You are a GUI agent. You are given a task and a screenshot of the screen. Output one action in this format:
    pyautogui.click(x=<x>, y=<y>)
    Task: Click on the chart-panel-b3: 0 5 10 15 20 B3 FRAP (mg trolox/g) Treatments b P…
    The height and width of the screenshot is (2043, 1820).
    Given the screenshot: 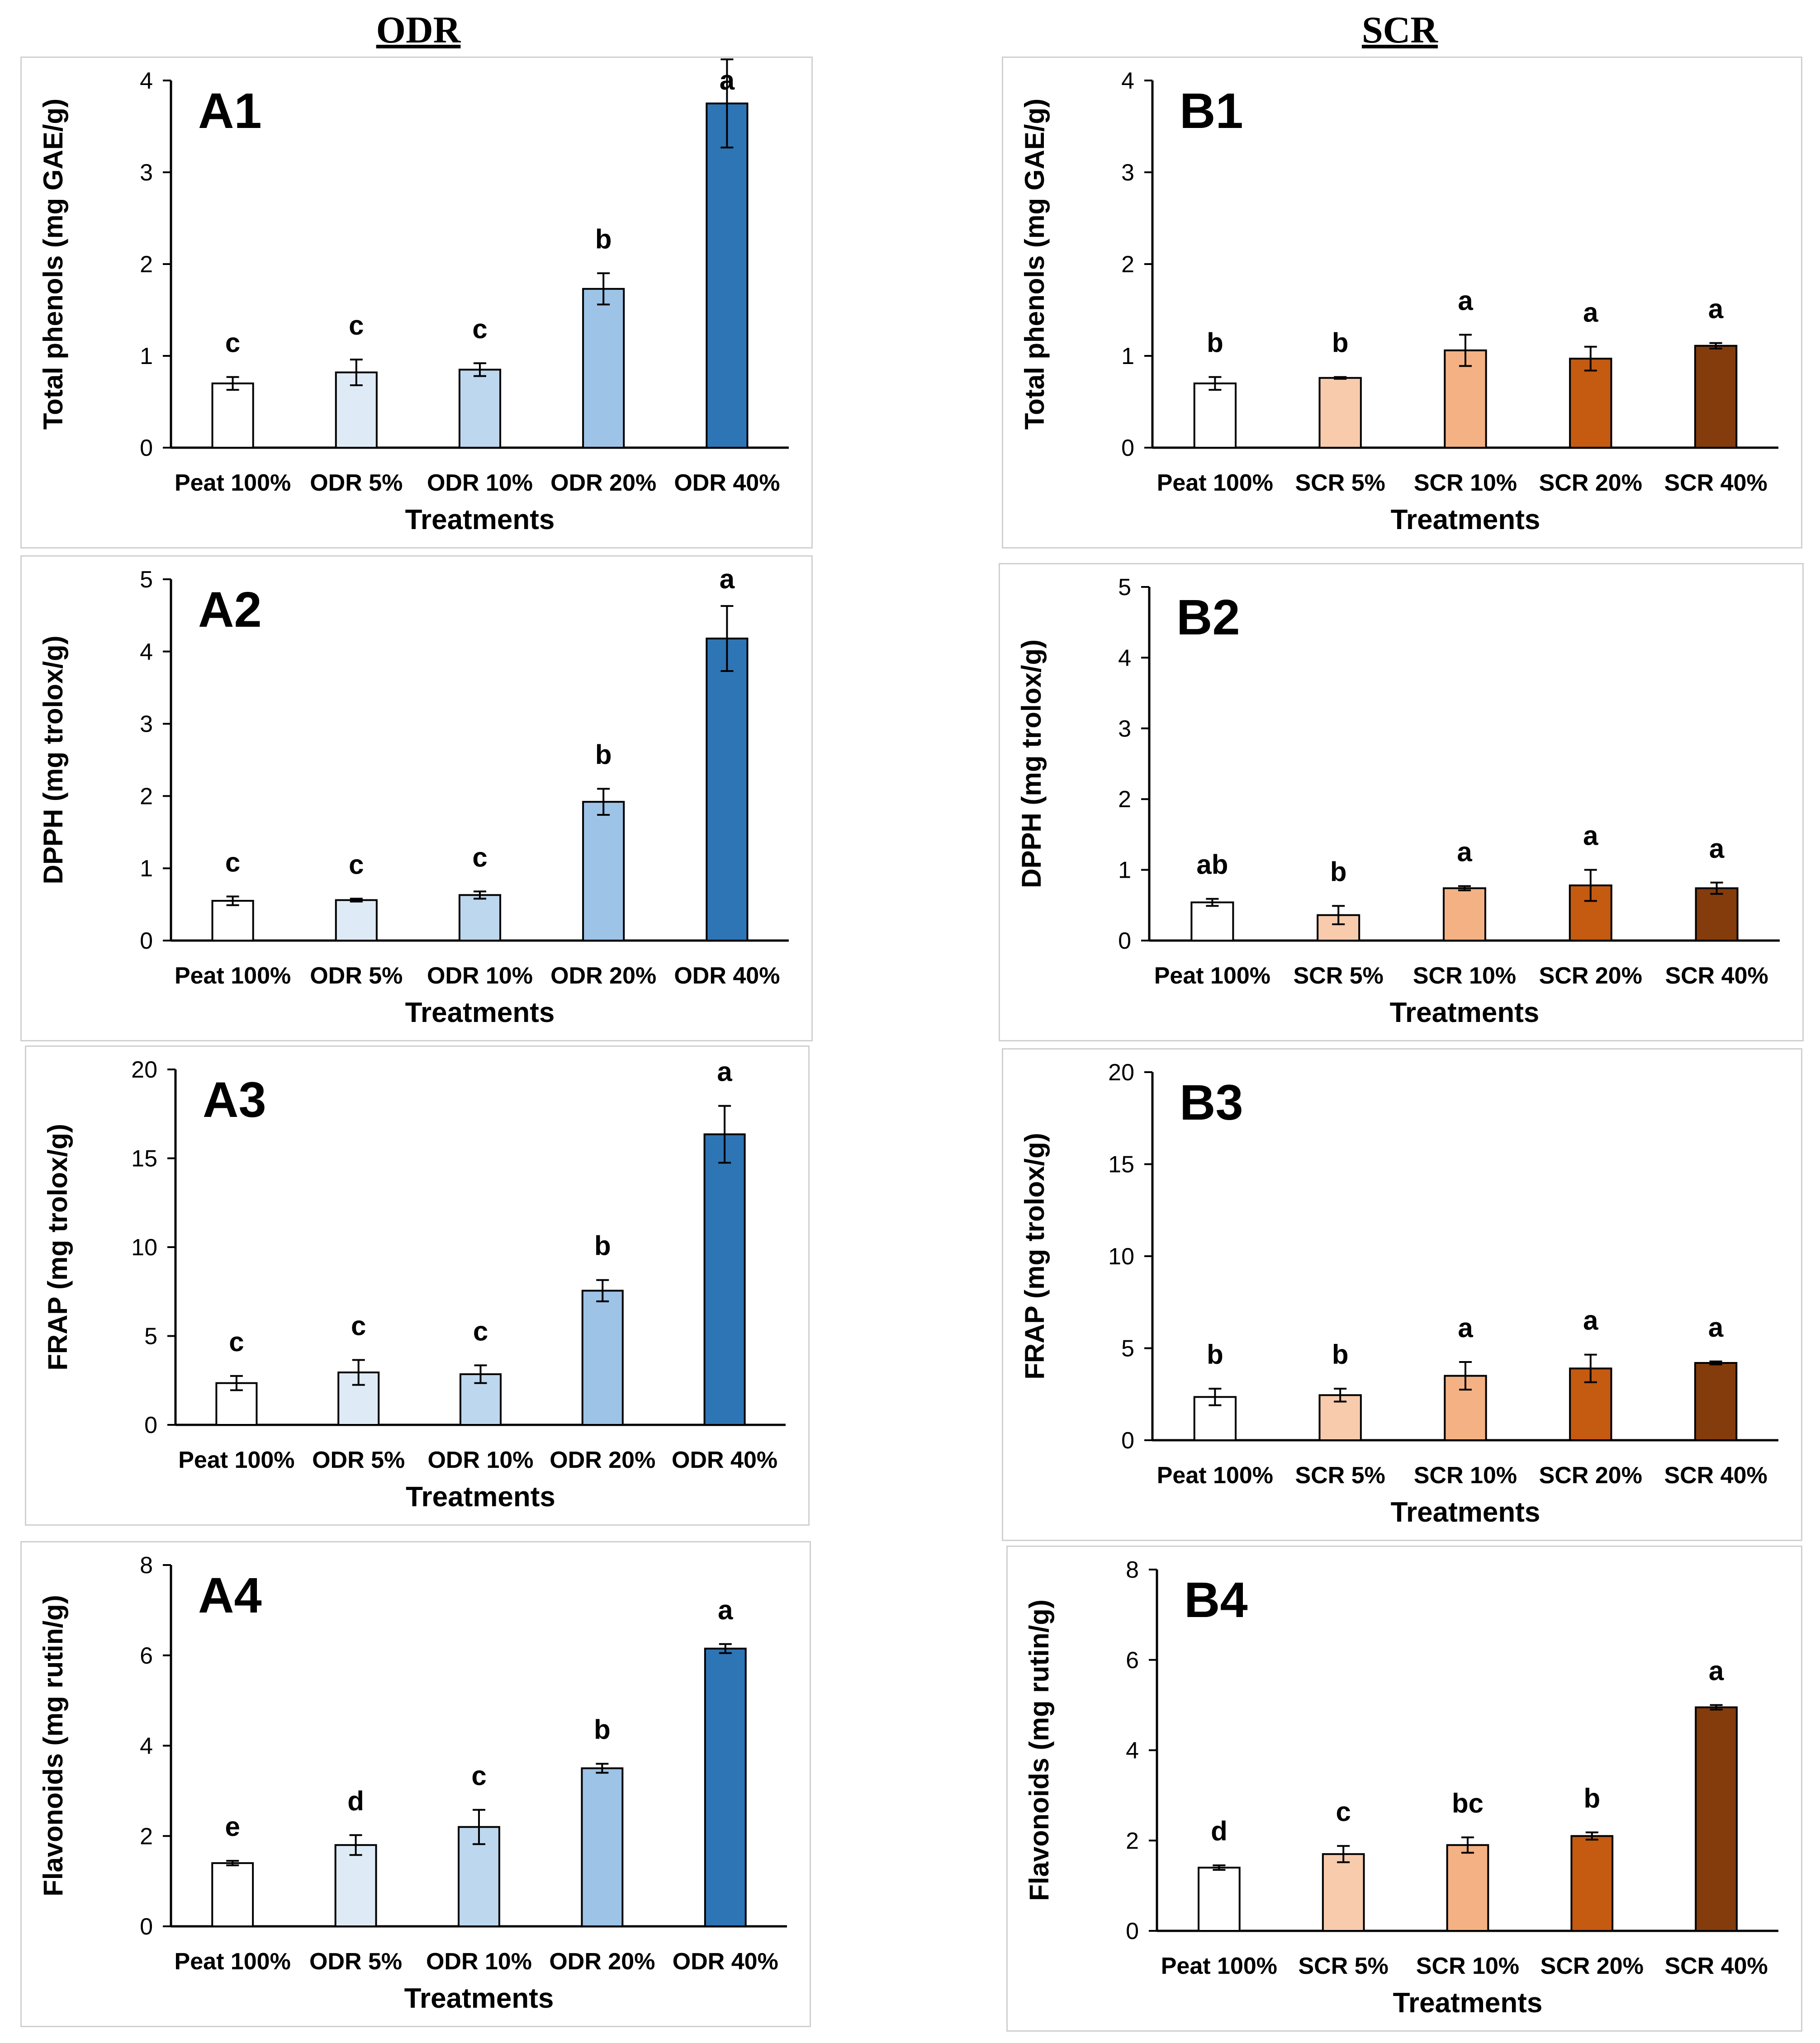 What is the action you would take?
    pyautogui.click(x=1402, y=1294)
    